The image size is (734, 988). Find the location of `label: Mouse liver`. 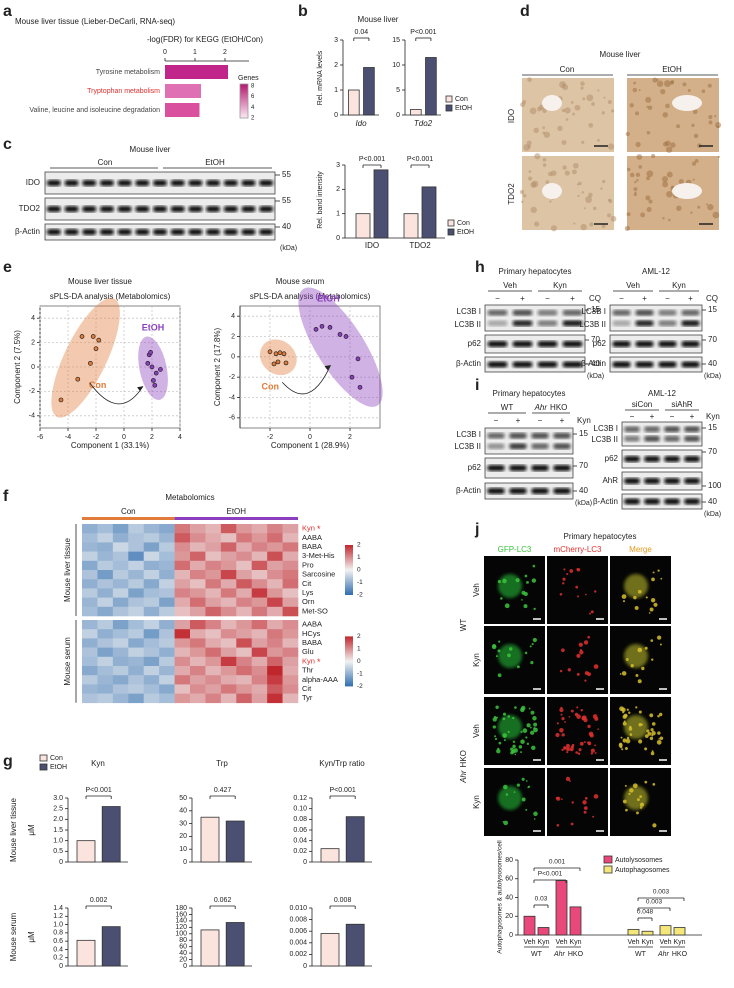

label: Mouse liver is located at coordinates (378, 19).